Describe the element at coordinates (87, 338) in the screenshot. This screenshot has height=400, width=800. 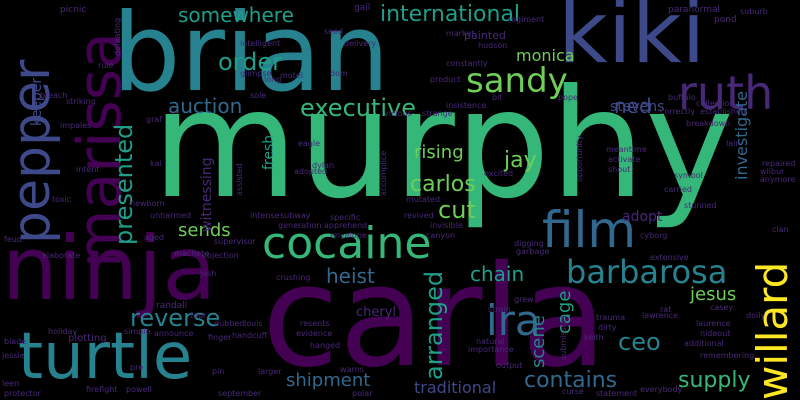
I see `word-plotting: plotting` at that location.